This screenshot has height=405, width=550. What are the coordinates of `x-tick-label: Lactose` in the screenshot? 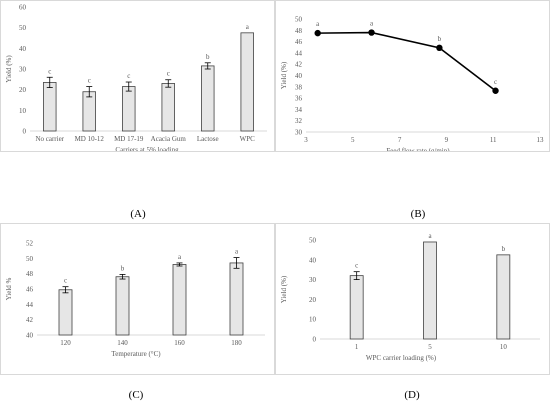 It's located at (208, 139).